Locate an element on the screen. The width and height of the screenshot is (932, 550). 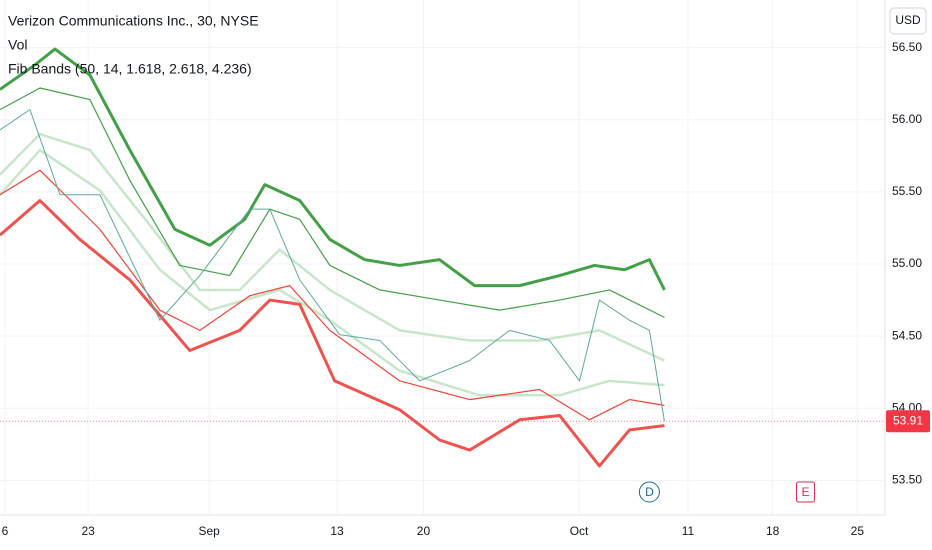
chart-title: Verizon Communications Inc., 30, NYSE is located at coordinates (133, 21).